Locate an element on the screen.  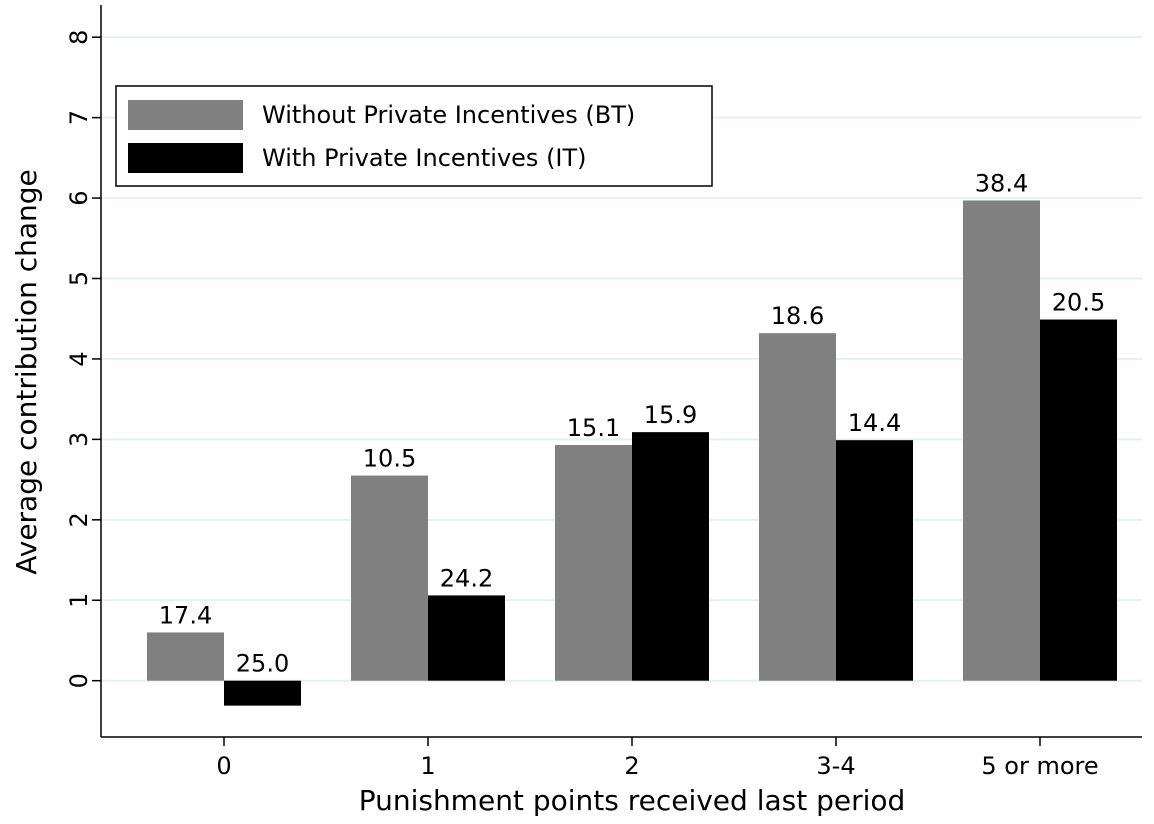
x-tick-label: 1 is located at coordinates (427, 766).